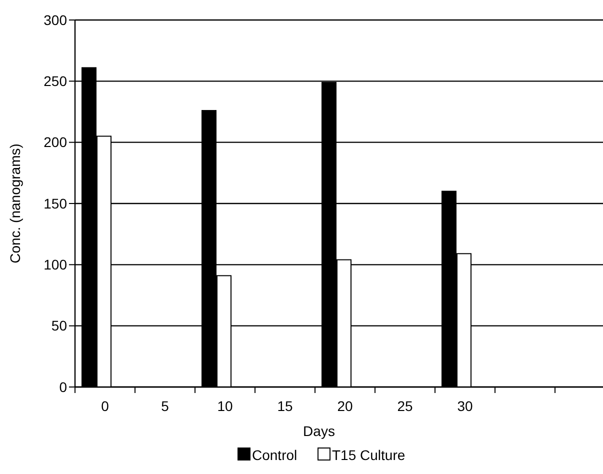  I want to click on x-tick-label: 30, so click(465, 406).